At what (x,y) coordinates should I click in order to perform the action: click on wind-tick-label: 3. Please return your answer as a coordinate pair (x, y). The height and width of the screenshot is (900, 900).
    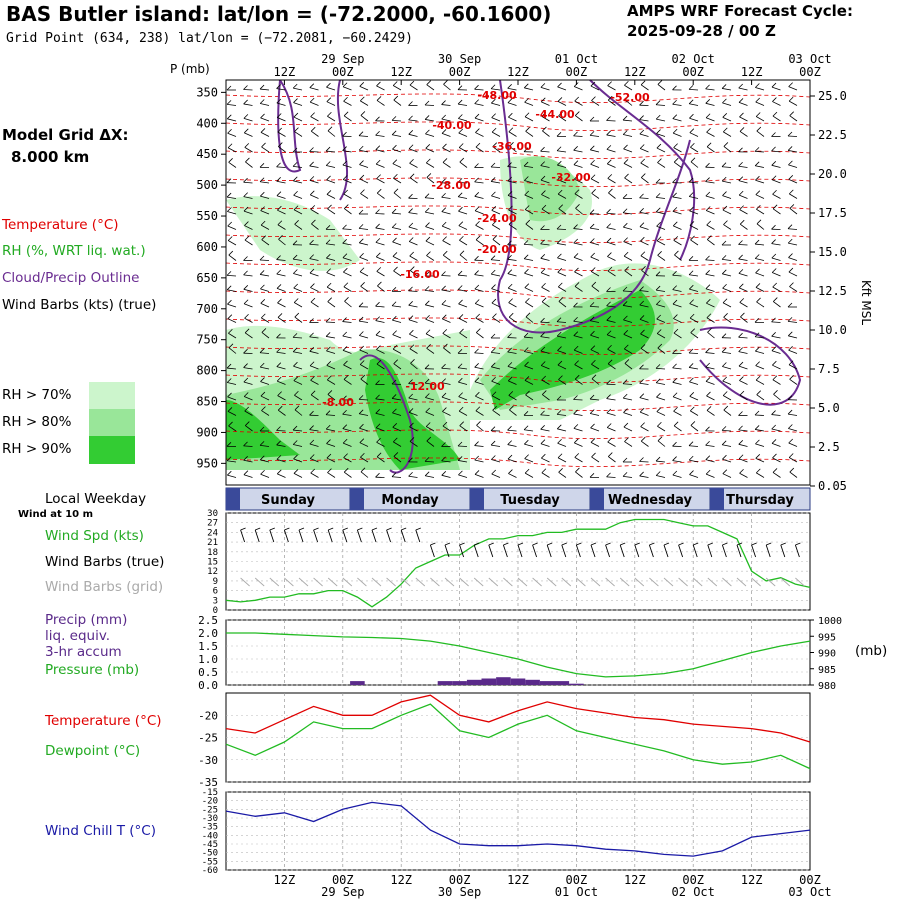
    Looking at the image, I should click on (215, 601).